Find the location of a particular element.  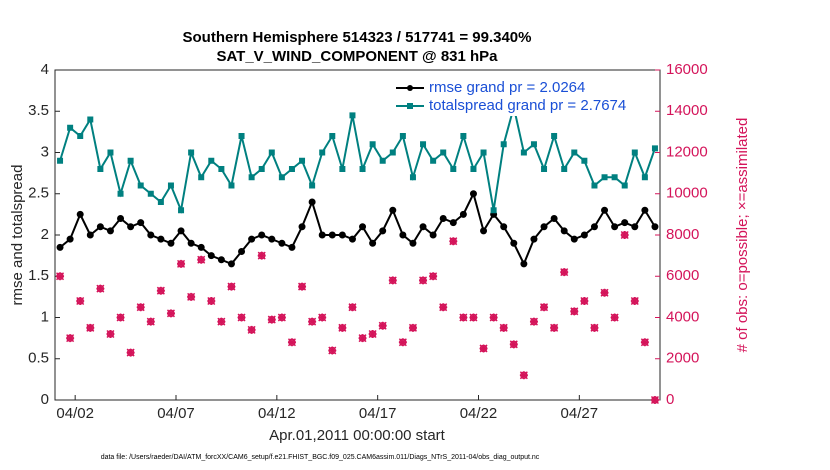

x-tick-label: 04/07 is located at coordinates (176, 413).